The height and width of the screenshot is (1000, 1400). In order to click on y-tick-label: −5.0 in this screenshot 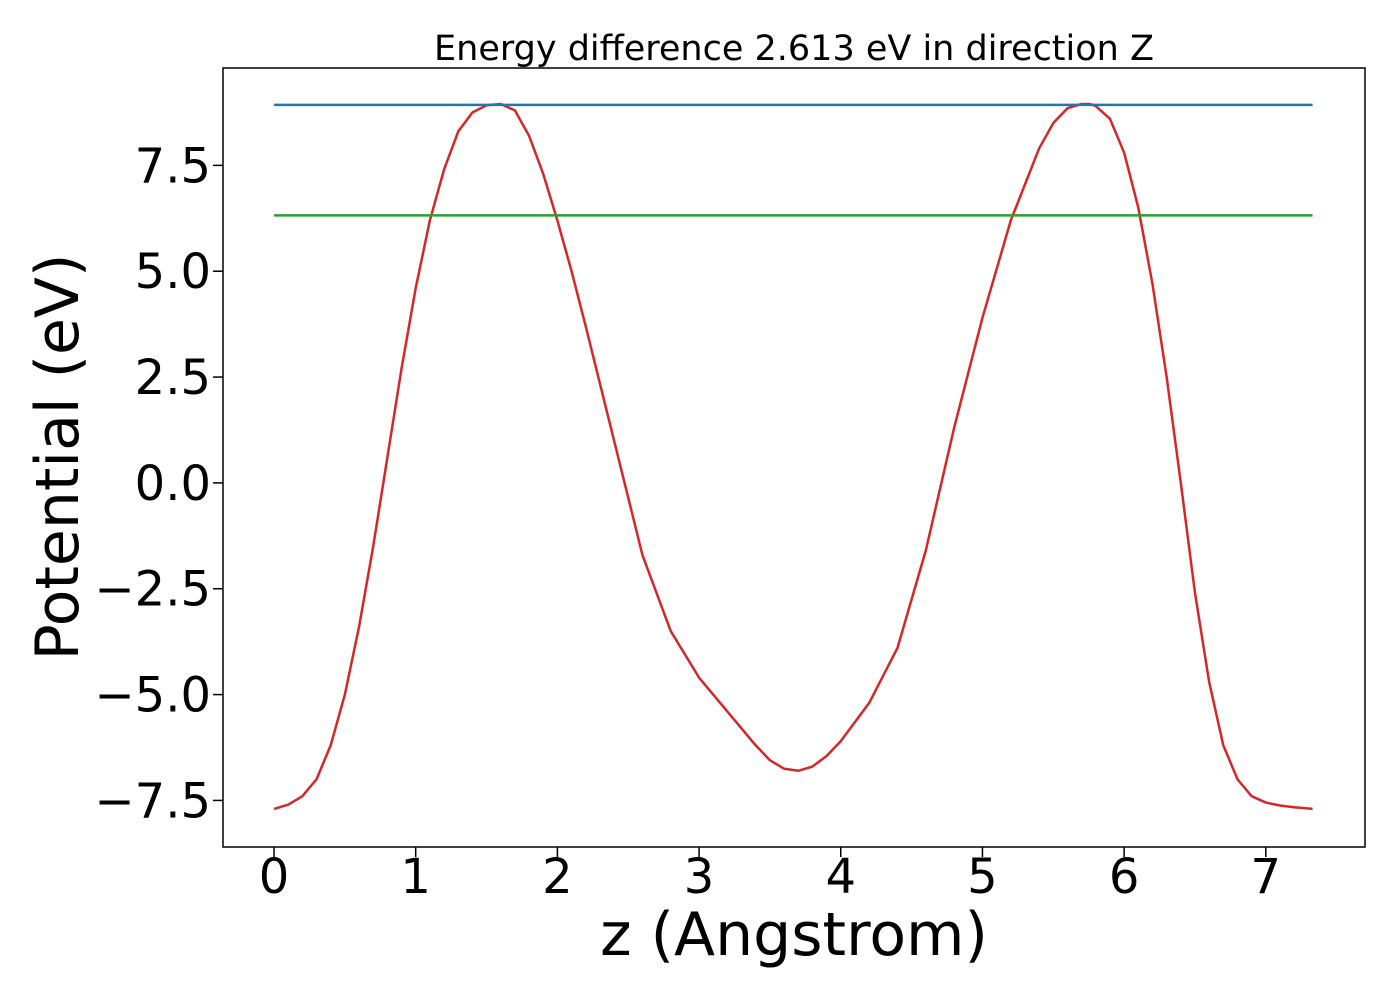, I will do `click(152, 696)`.